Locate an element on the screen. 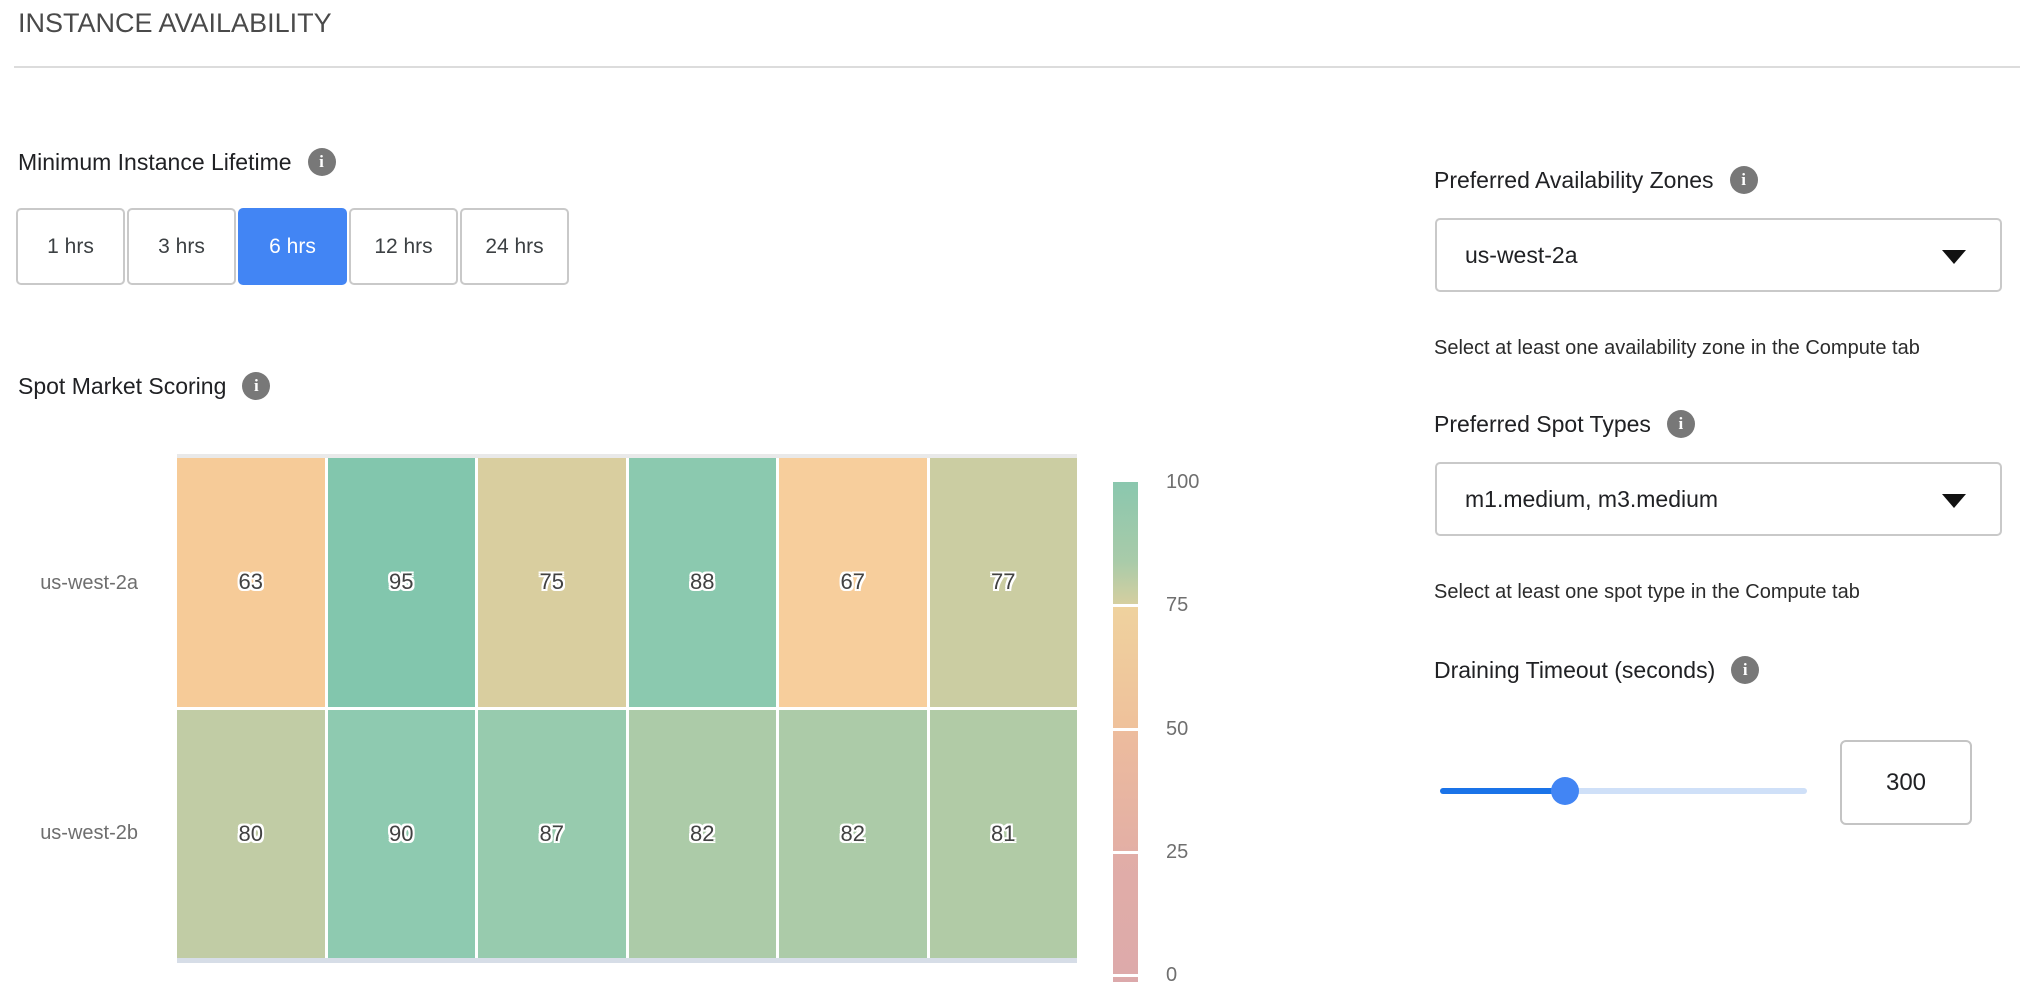  heatmap-cell-us-west-2a-2: 75 is located at coordinates (552, 582).